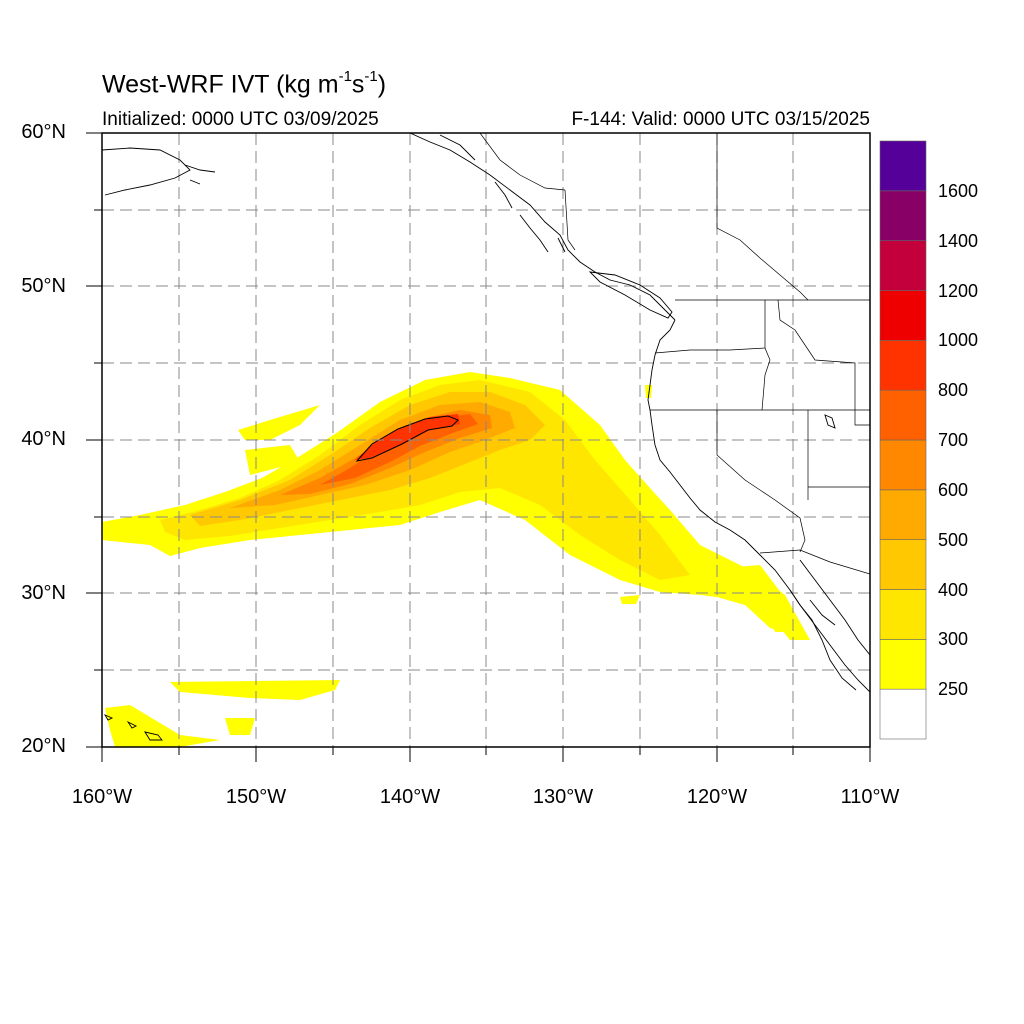 This screenshot has width=1024, height=1024. What do you see at coordinates (958, 340) in the screenshot?
I see `colorbar-label: 1000` at bounding box center [958, 340].